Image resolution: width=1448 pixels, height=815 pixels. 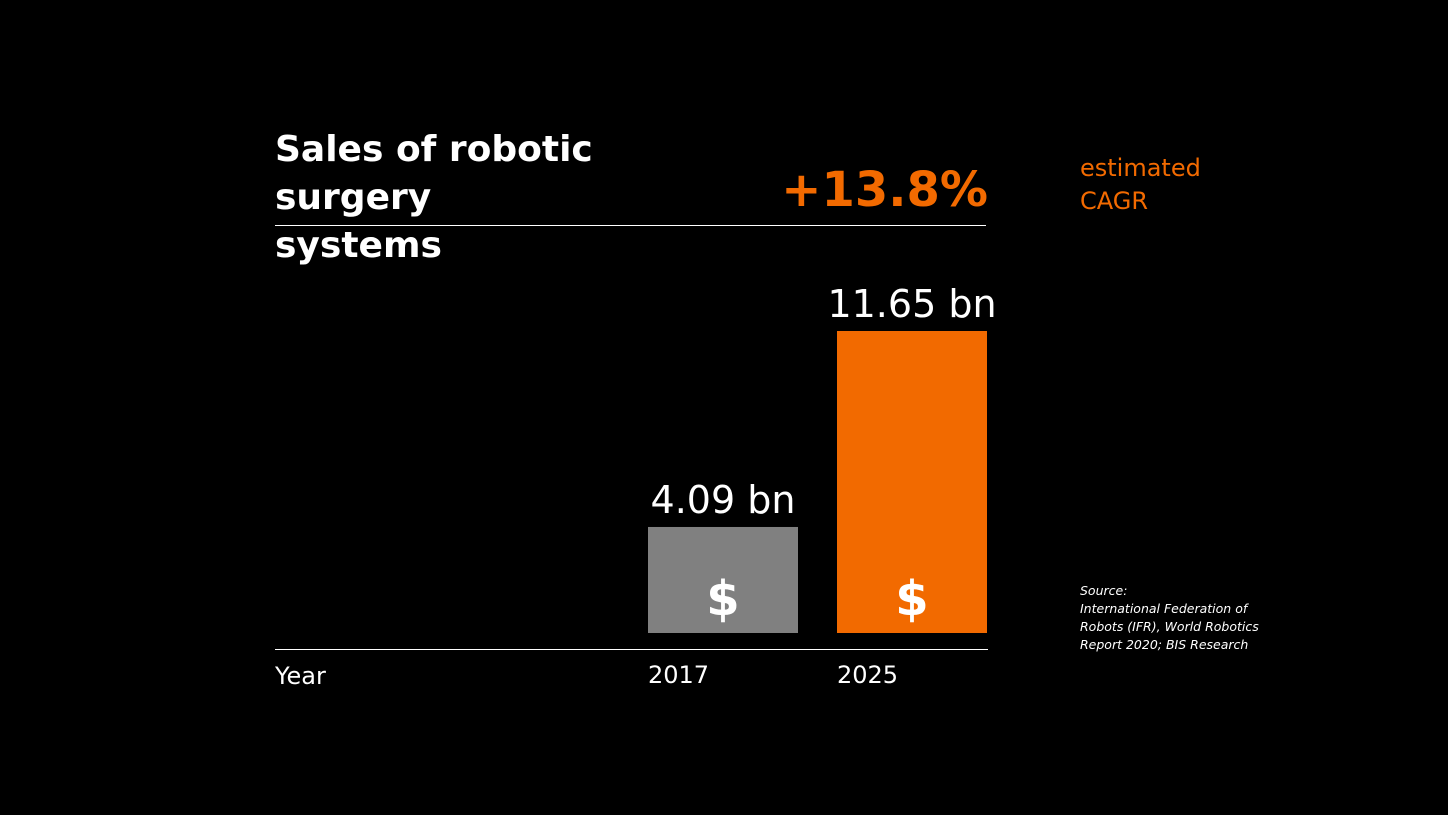 What do you see at coordinates (678, 675) in the screenshot?
I see `x-tick-label: 2017` at bounding box center [678, 675].